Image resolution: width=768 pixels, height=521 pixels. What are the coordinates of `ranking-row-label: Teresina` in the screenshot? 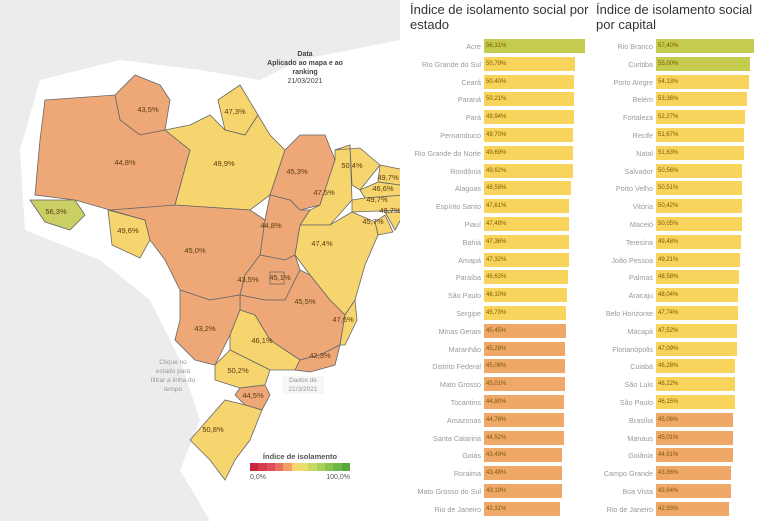 It's located at (639, 242).